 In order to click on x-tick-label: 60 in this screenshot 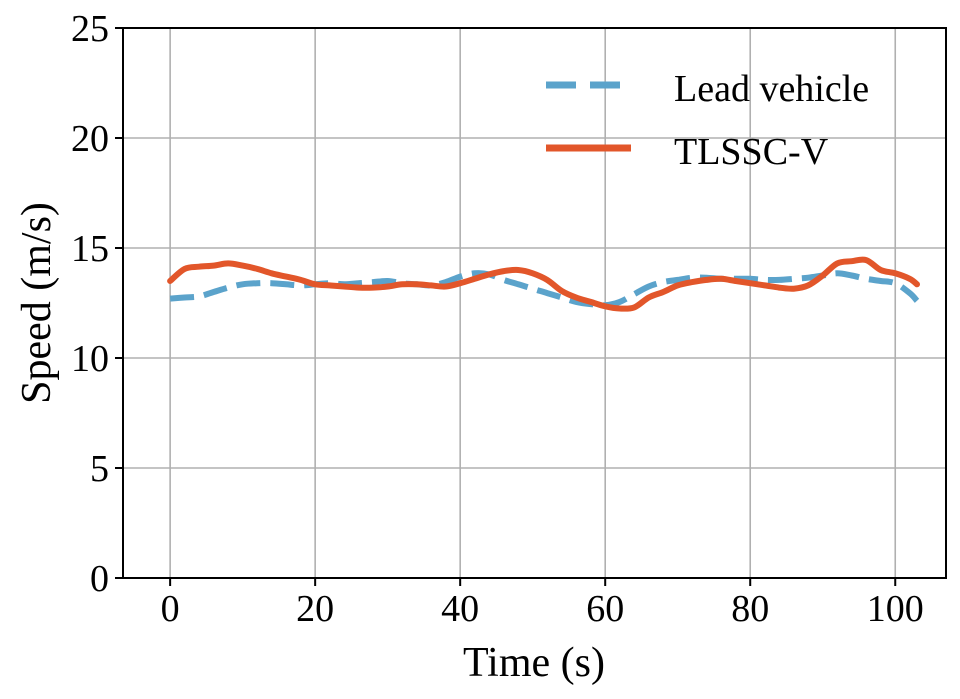, I will do `click(605, 609)`.